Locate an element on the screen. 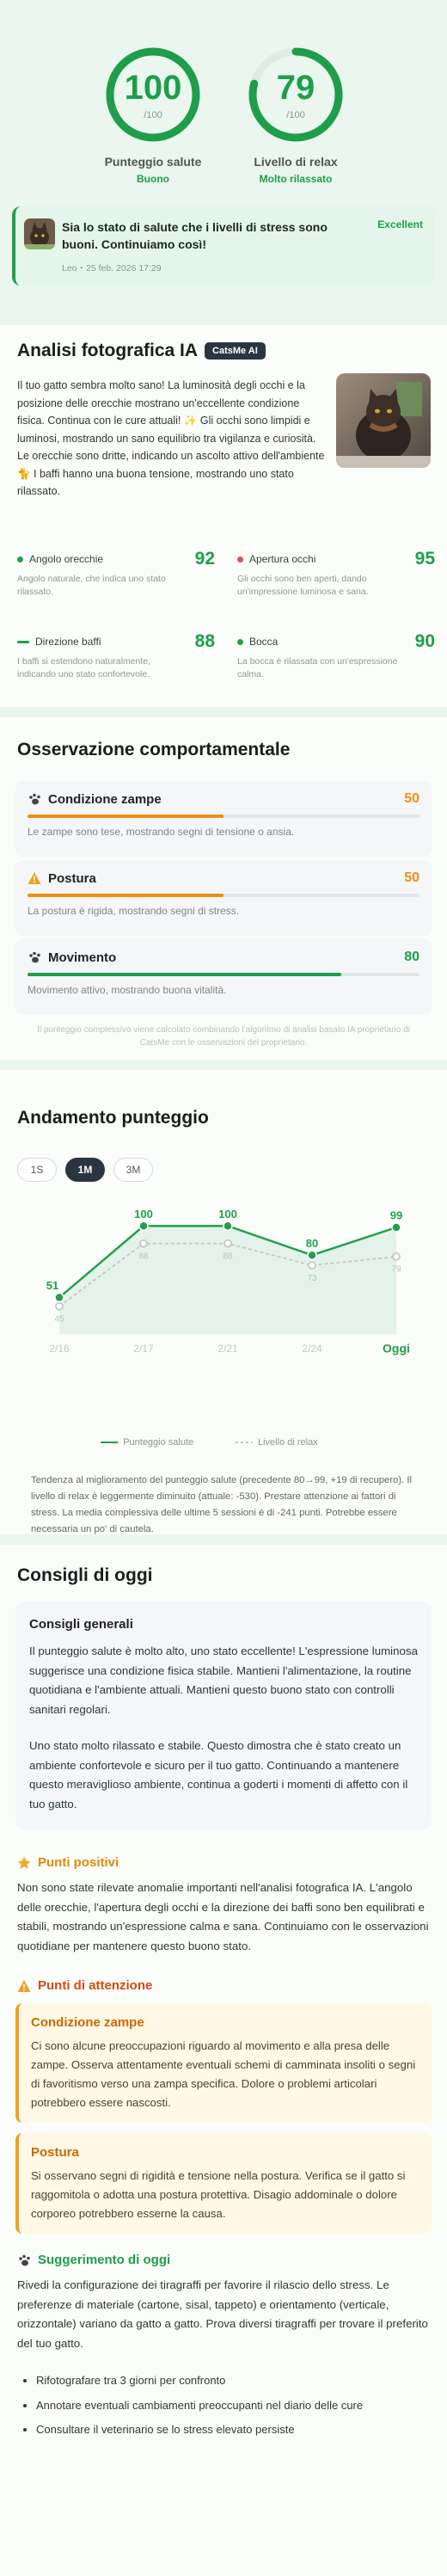 This screenshot has height=2576, width=447. item-name: Condizione zampe is located at coordinates (105, 799).